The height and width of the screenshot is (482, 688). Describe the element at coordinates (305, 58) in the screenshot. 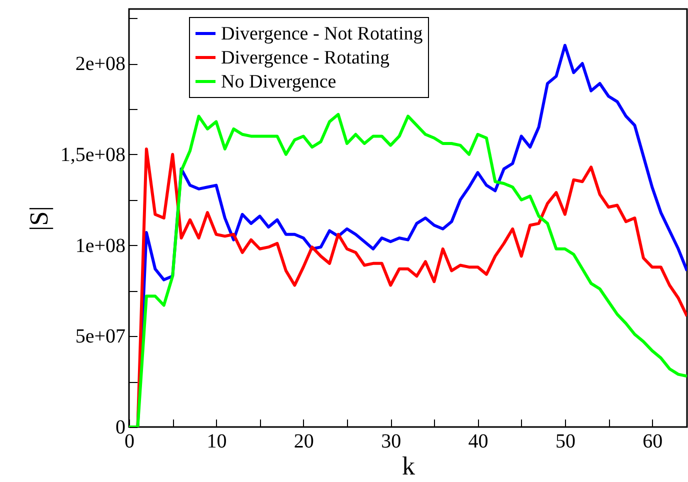

I see `legend-label: Divergence - Rotating` at that location.